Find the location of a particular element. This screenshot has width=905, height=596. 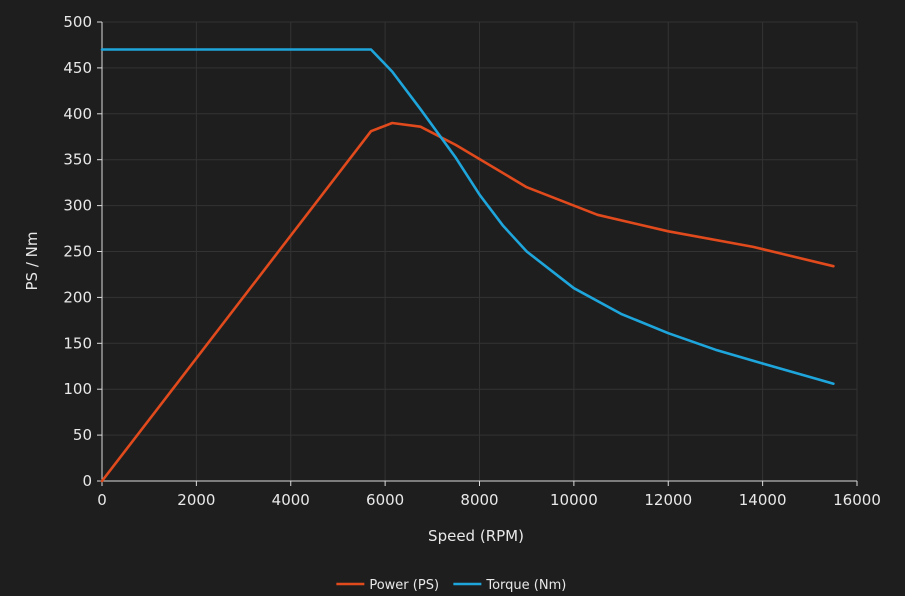

legend-item-power: Power (PS) is located at coordinates (387, 585).